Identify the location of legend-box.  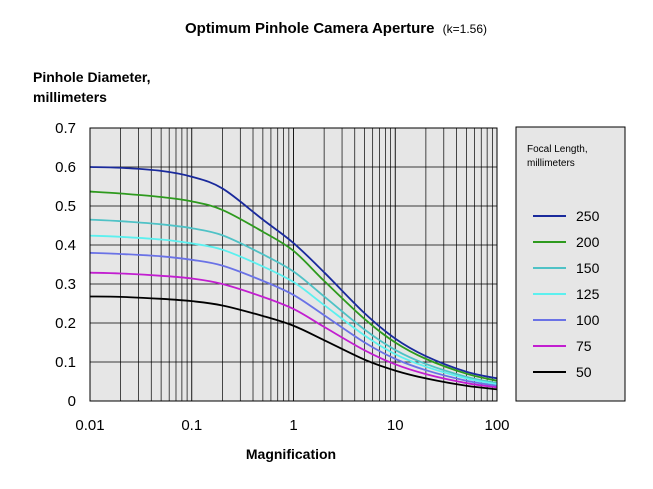
(570, 264).